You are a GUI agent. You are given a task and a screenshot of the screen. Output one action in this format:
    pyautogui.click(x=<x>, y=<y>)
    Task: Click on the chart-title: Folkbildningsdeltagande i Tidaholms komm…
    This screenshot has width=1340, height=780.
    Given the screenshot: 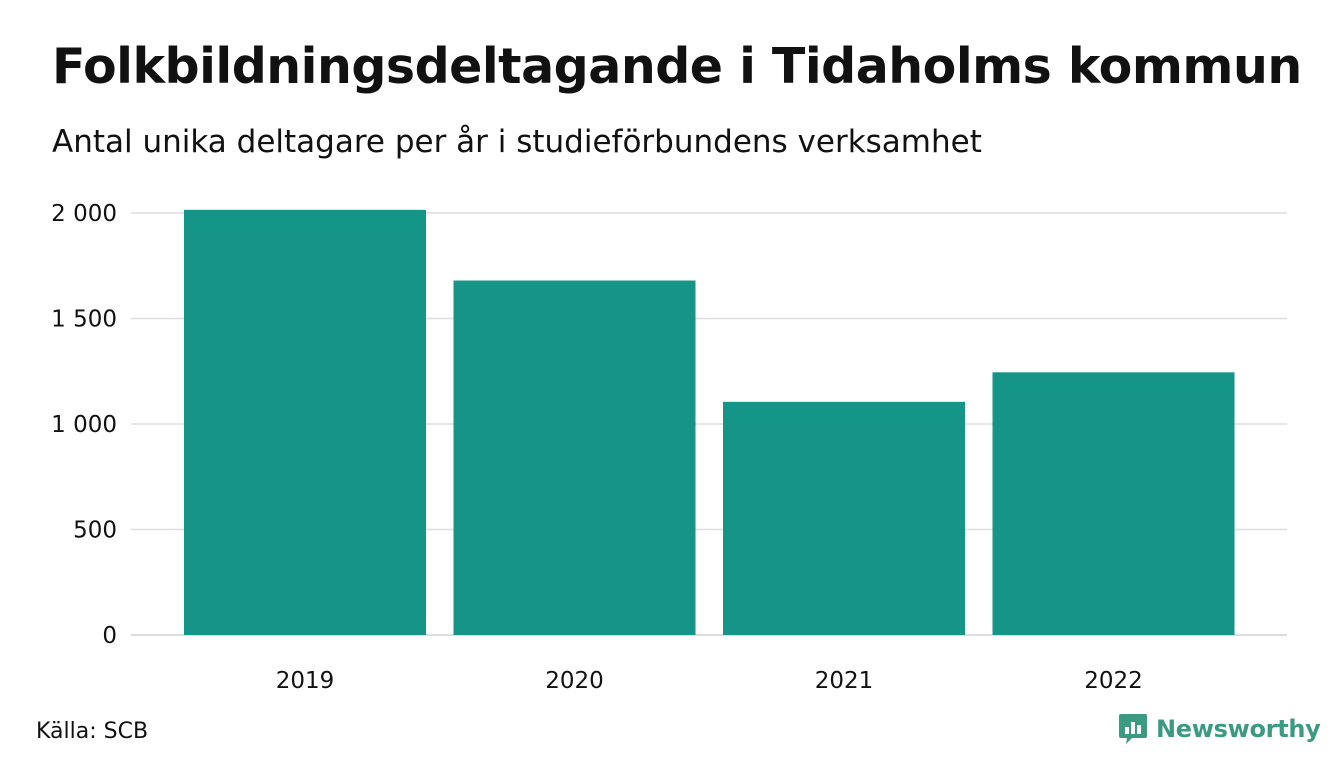 What is the action you would take?
    pyautogui.click(x=677, y=66)
    